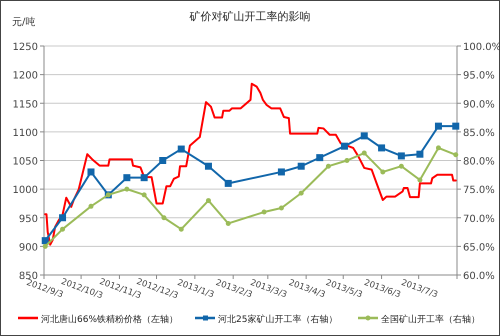 Image resolution: width=500 pixels, height=336 pixels. Describe the element at coordinates (25, 76) in the screenshot. I see `y-tick-label: 1200` at that location.